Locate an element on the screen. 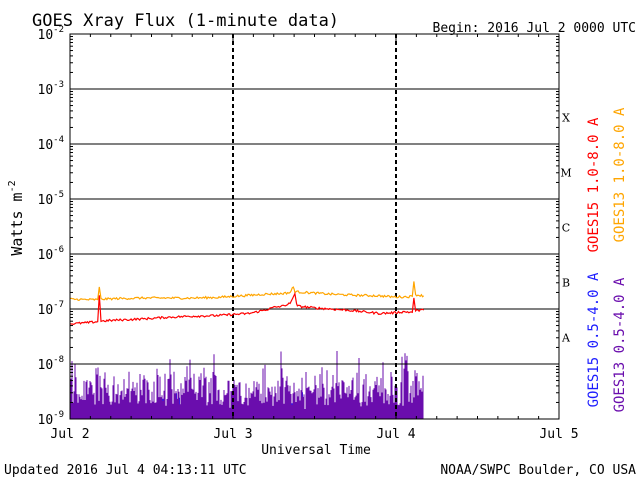 Image resolution: width=640 pixels, height=480 pixels. updated-time: Updated 2016 Jul 4 04:13:11 UTC is located at coordinates (125, 470).